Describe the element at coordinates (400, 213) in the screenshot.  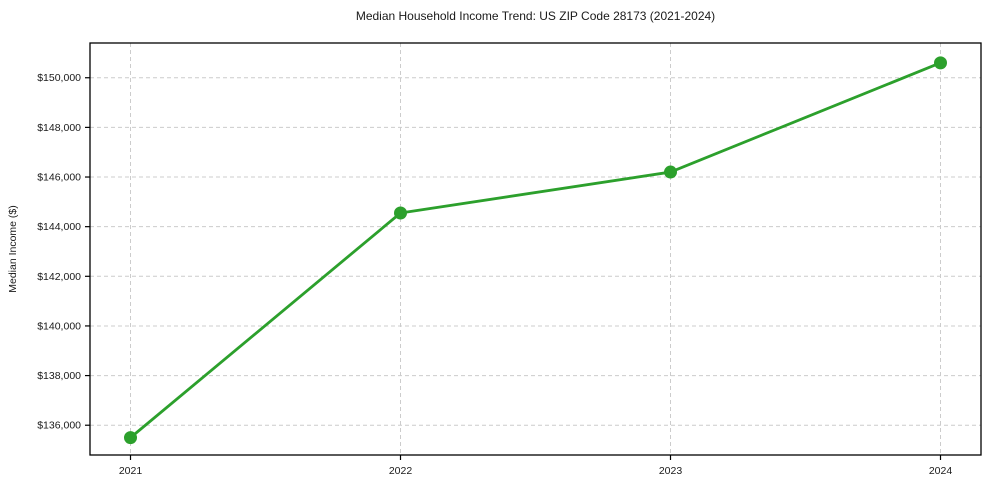
I see `data-point-2022` at that location.